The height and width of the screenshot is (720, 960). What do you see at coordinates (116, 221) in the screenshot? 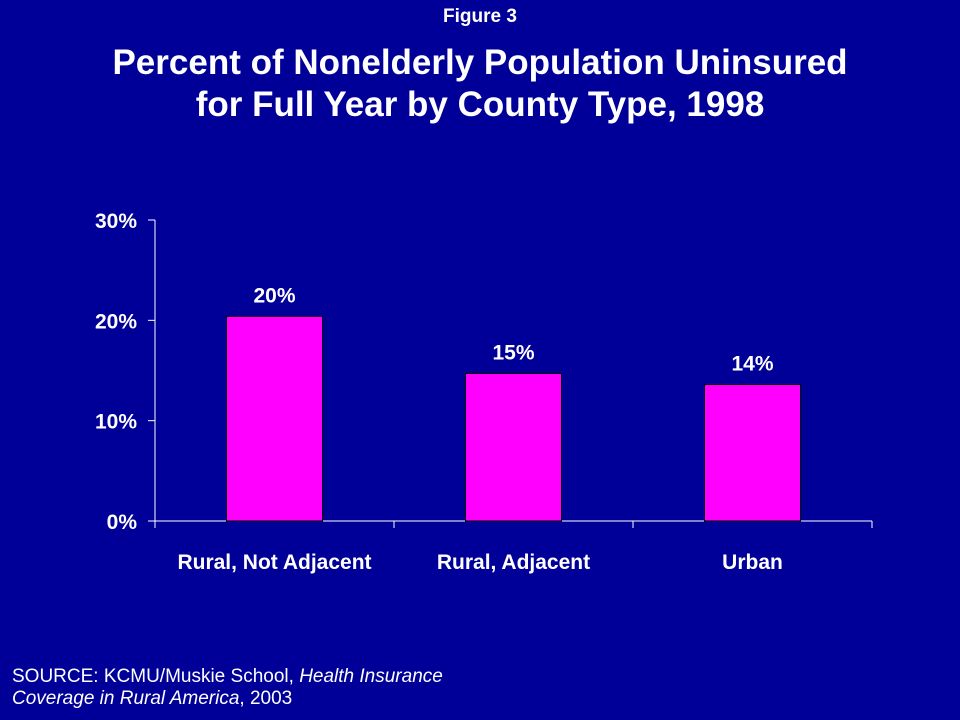
I see `y-tick-label: 30%` at bounding box center [116, 221].